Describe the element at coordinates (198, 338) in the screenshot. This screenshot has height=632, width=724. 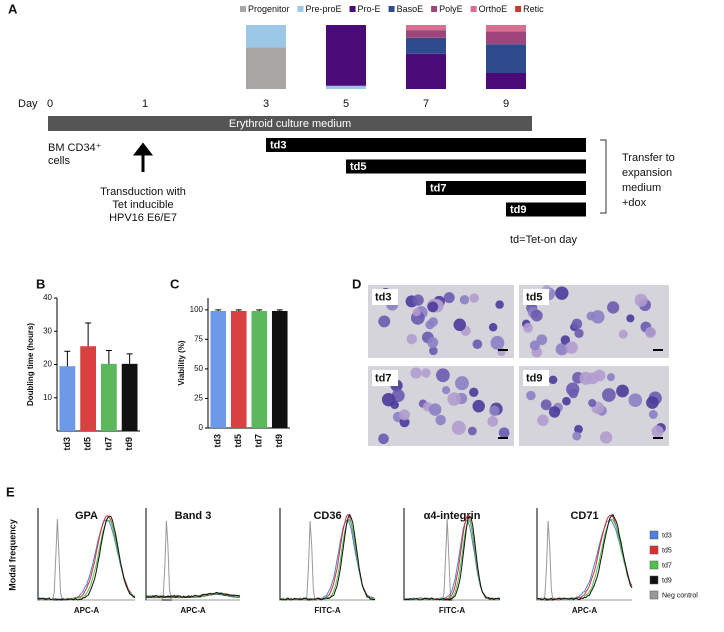
I see `y-tick-label: 75` at that location.